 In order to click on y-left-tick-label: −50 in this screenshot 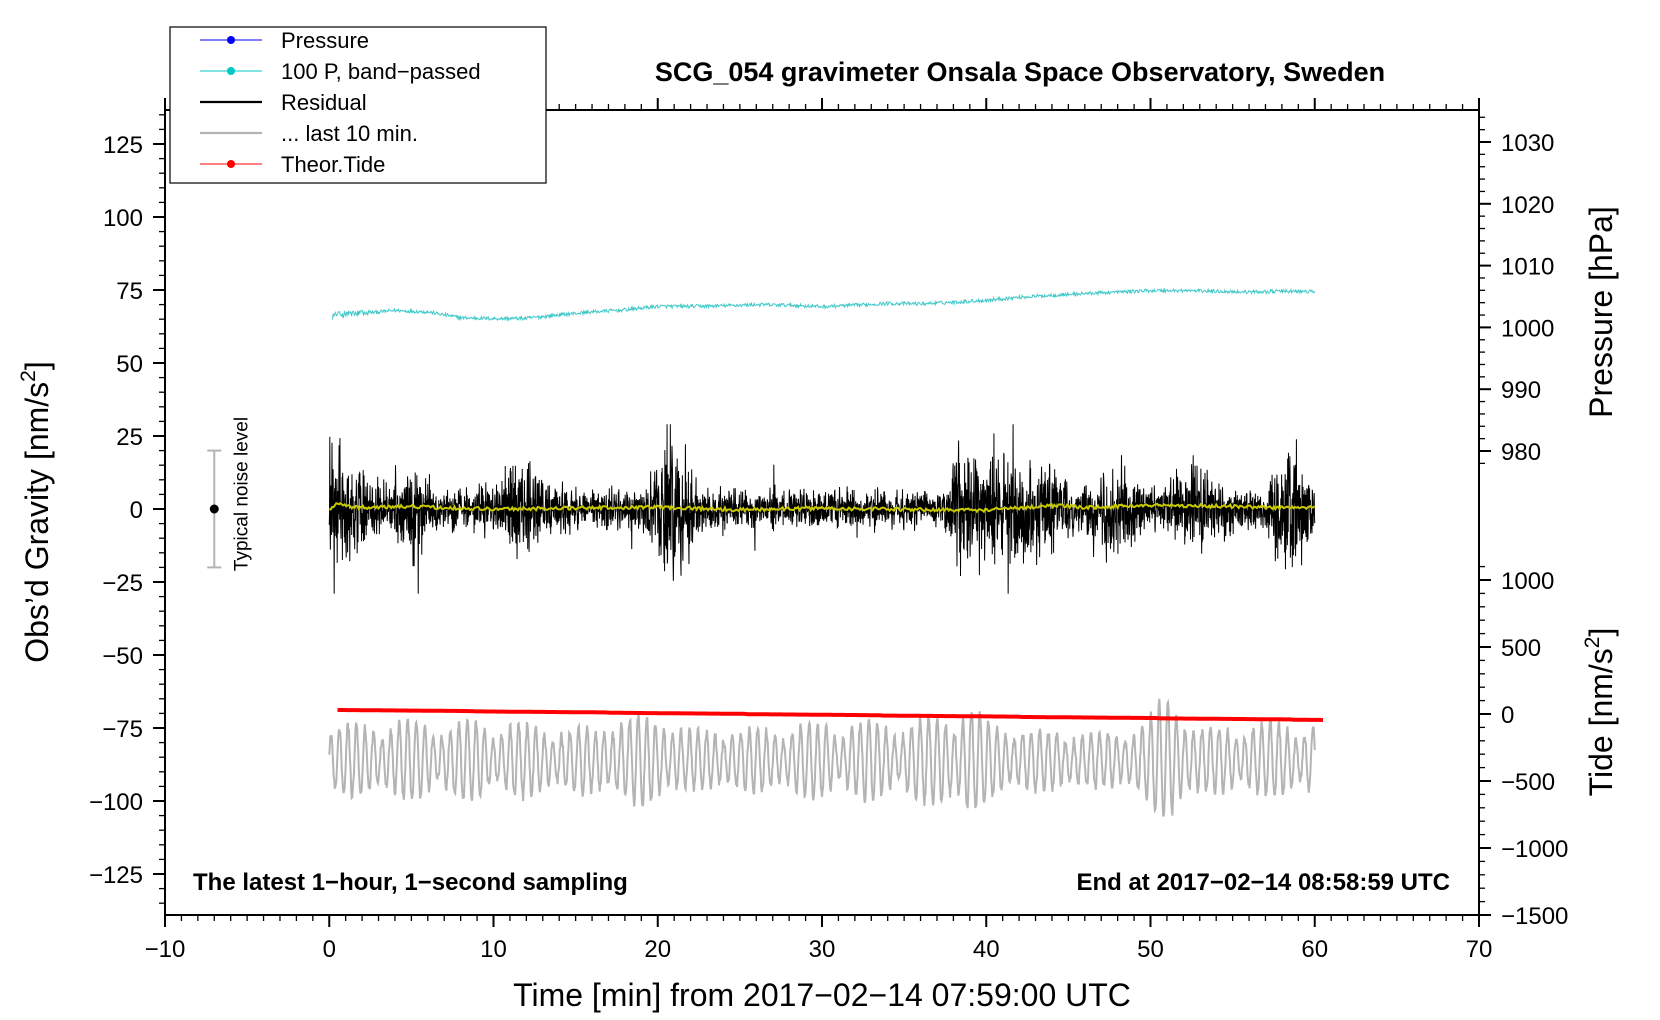, I will do `click(122, 656)`.